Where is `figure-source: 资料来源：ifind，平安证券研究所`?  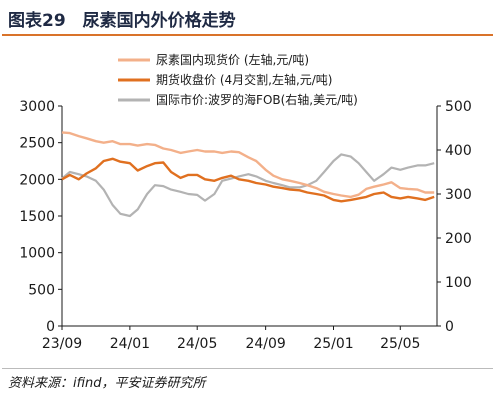
figure-source: 资料来源：ifind，平安证券研究所 is located at coordinates (107, 383).